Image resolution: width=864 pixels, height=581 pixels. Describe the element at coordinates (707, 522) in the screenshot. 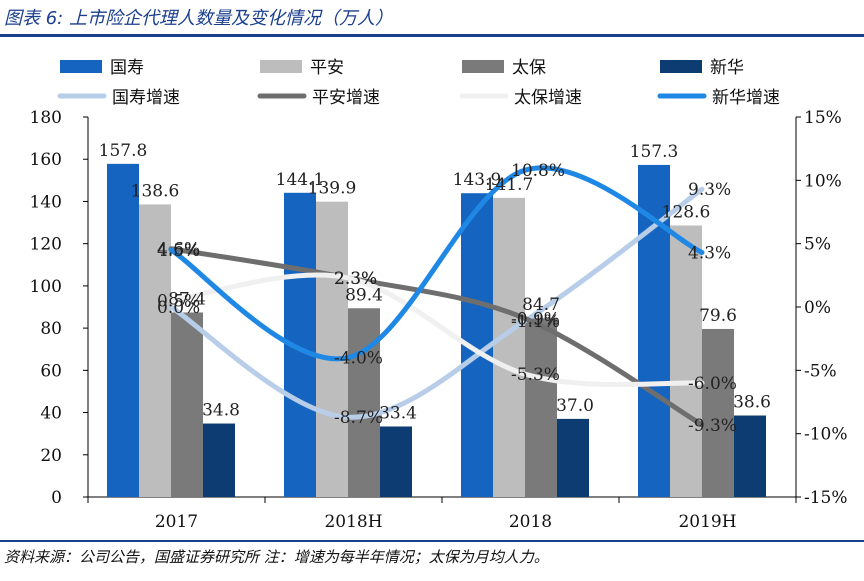

I see `x-tick-label-2019H: 2019H` at that location.